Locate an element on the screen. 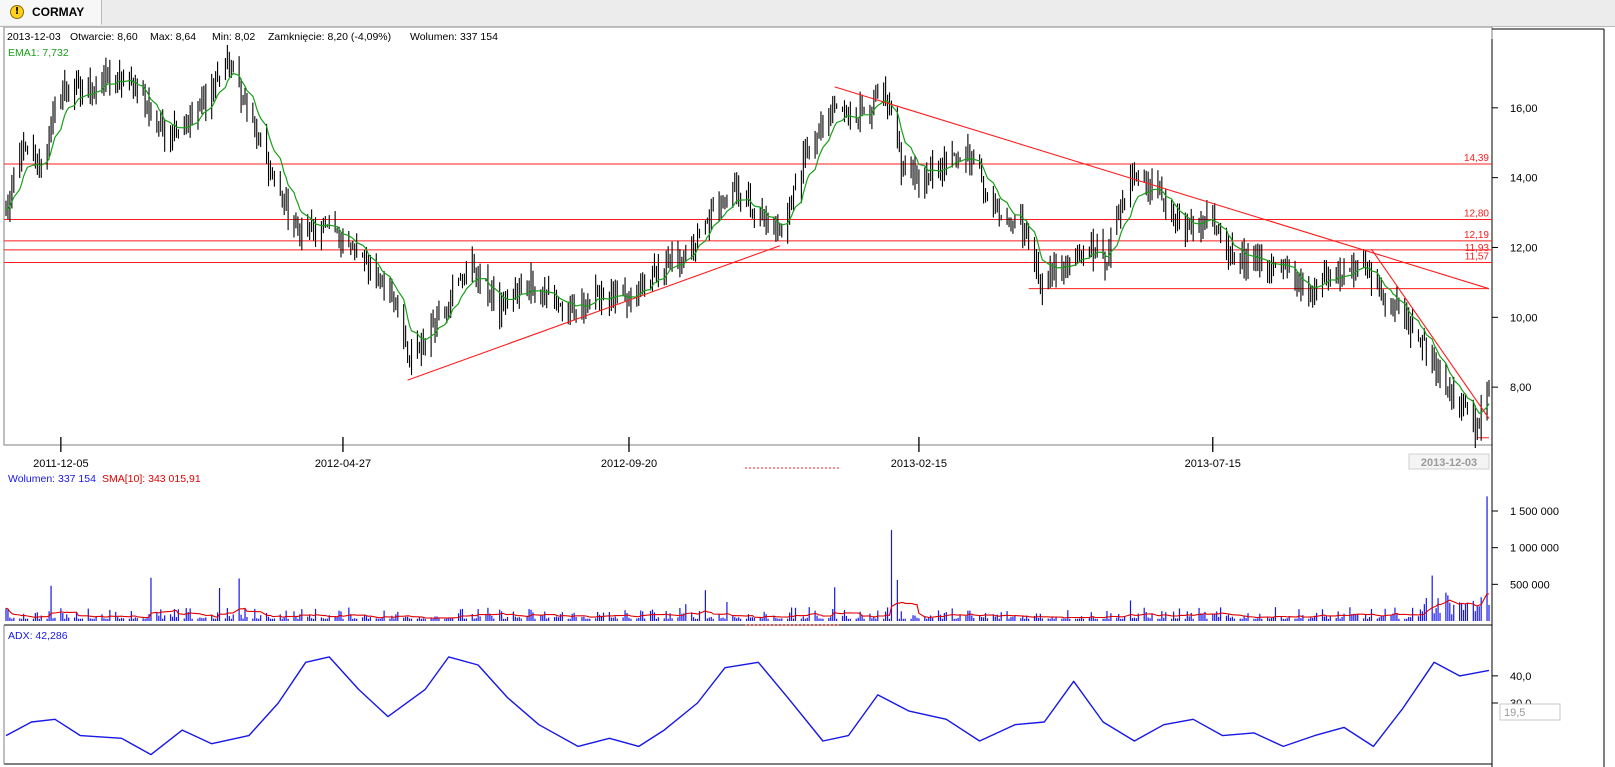  level-label: 12,80 is located at coordinates (1476, 214).